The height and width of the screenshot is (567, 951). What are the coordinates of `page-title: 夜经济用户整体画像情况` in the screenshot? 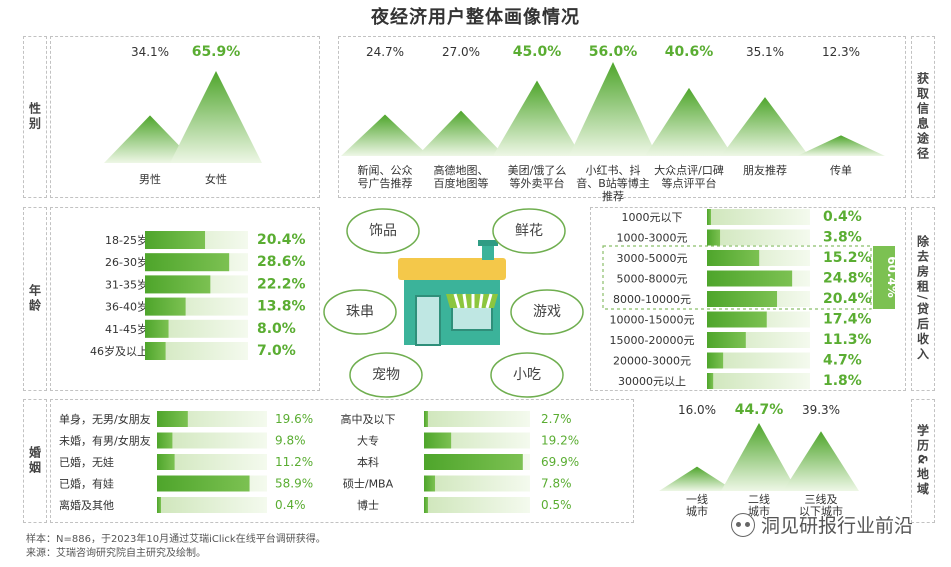 It's located at (475, 17).